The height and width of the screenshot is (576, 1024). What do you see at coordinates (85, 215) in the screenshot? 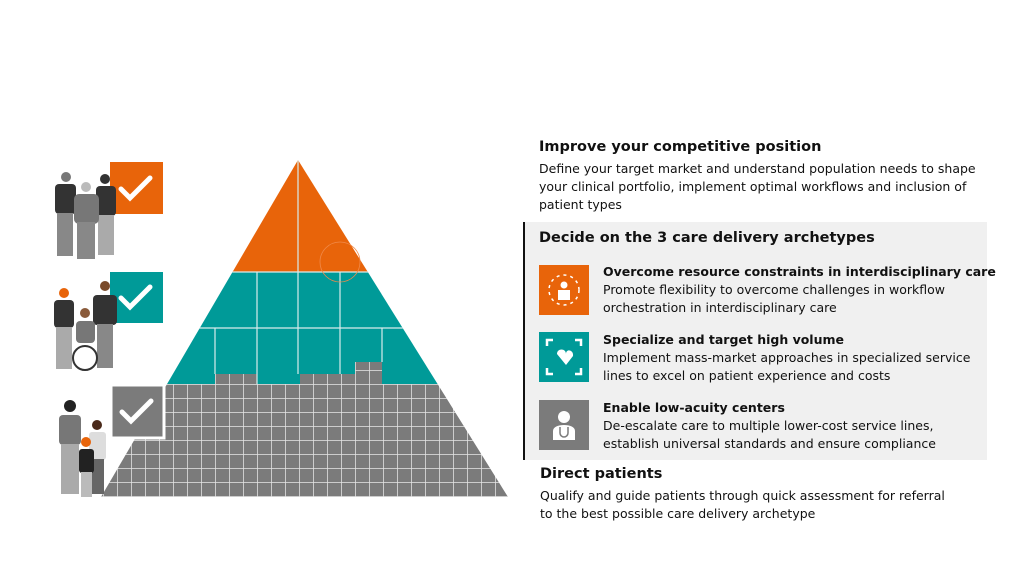
I see `people-group-elderly-icon` at bounding box center [85, 215].